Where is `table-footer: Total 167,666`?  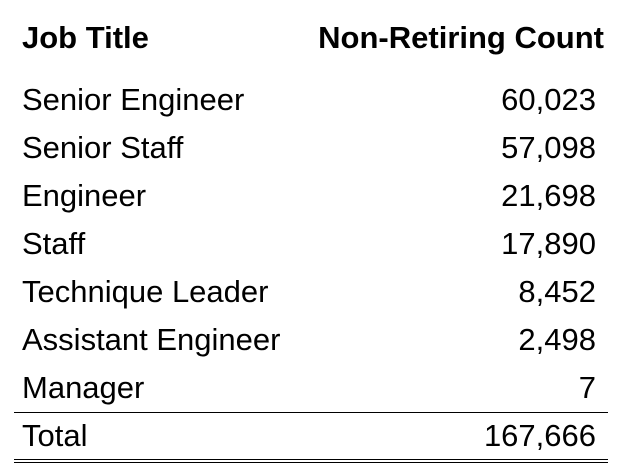 table-footer: Total 167,666 is located at coordinates (311, 437).